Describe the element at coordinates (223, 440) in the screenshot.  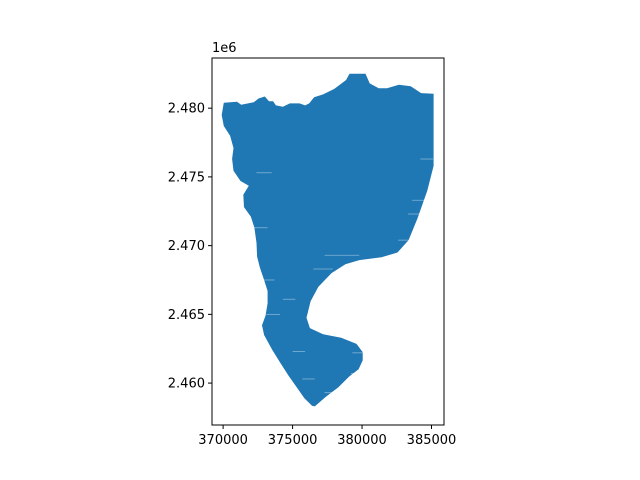
I see `x-tick-label: 370000` at that location.